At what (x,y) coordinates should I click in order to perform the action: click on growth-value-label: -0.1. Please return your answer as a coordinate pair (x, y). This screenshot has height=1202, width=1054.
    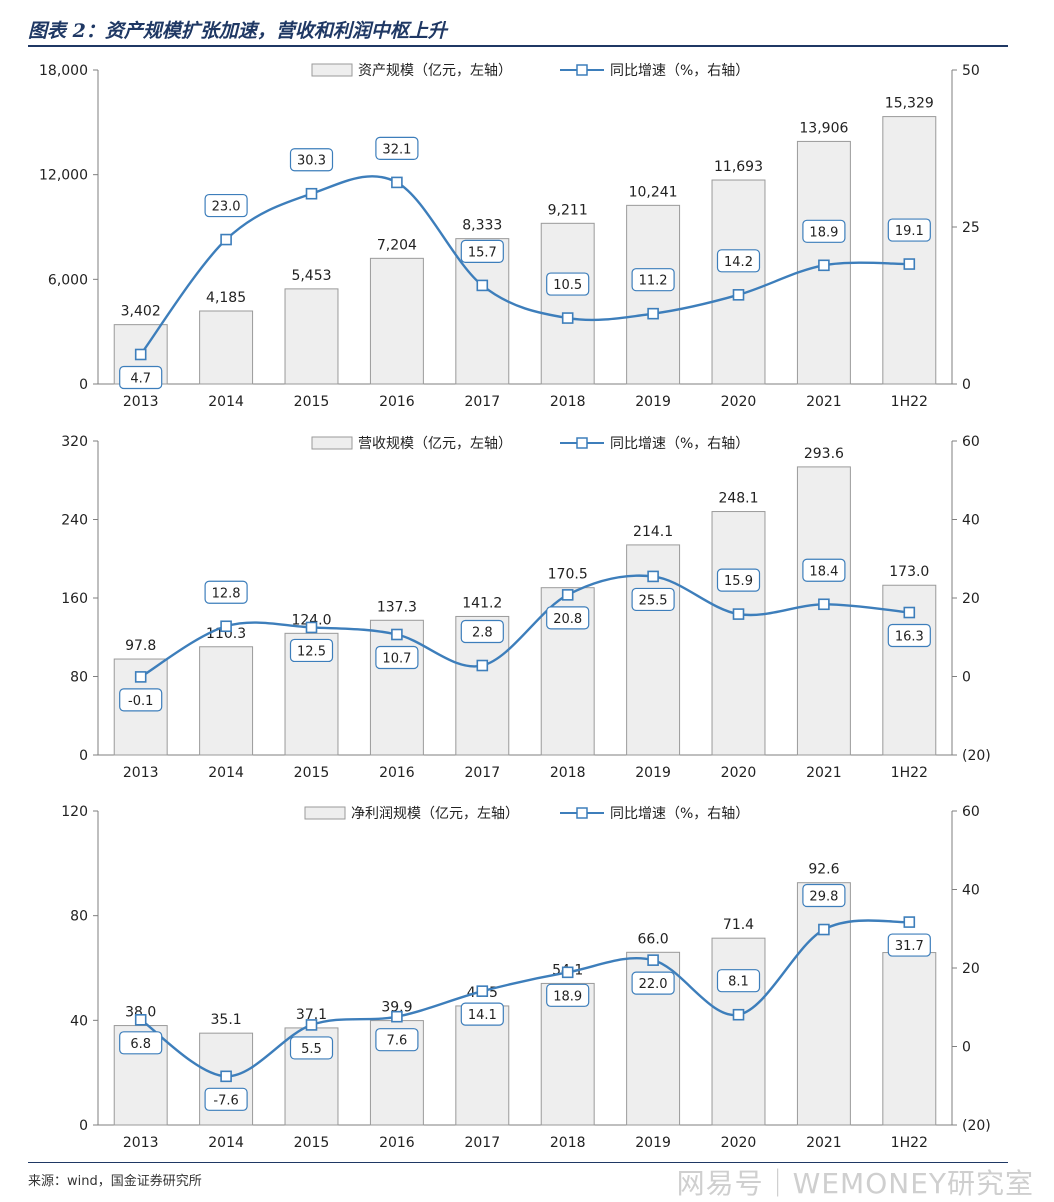
    Looking at the image, I should click on (141, 700).